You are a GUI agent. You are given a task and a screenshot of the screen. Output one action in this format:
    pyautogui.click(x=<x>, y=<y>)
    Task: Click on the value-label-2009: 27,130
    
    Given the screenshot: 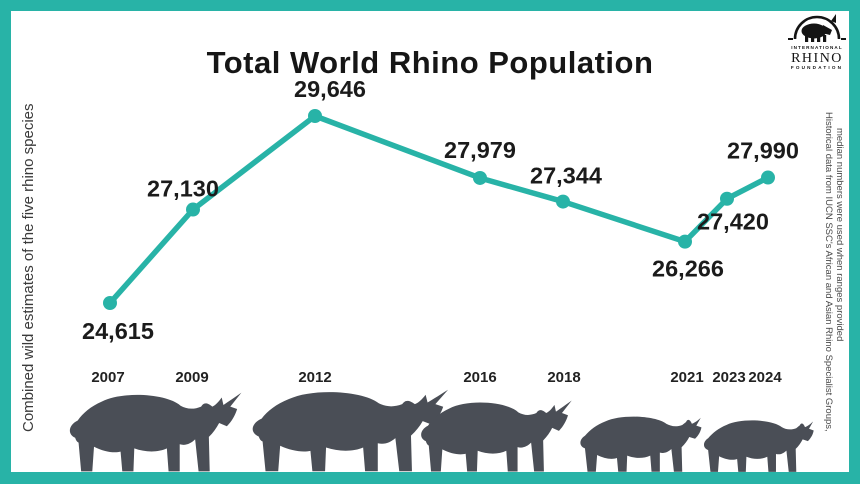 What is the action you would take?
    pyautogui.click(x=183, y=189)
    